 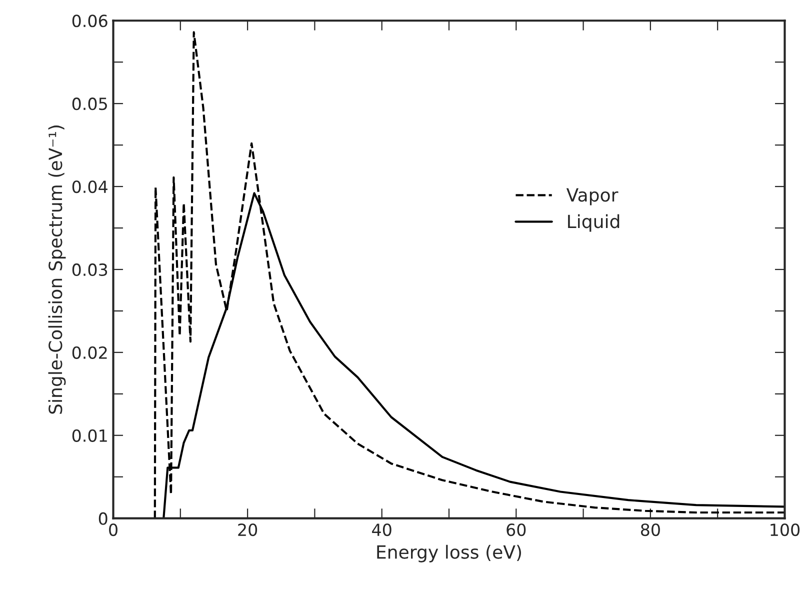 I want to click on y-tick-label: 0.02, so click(x=89, y=352).